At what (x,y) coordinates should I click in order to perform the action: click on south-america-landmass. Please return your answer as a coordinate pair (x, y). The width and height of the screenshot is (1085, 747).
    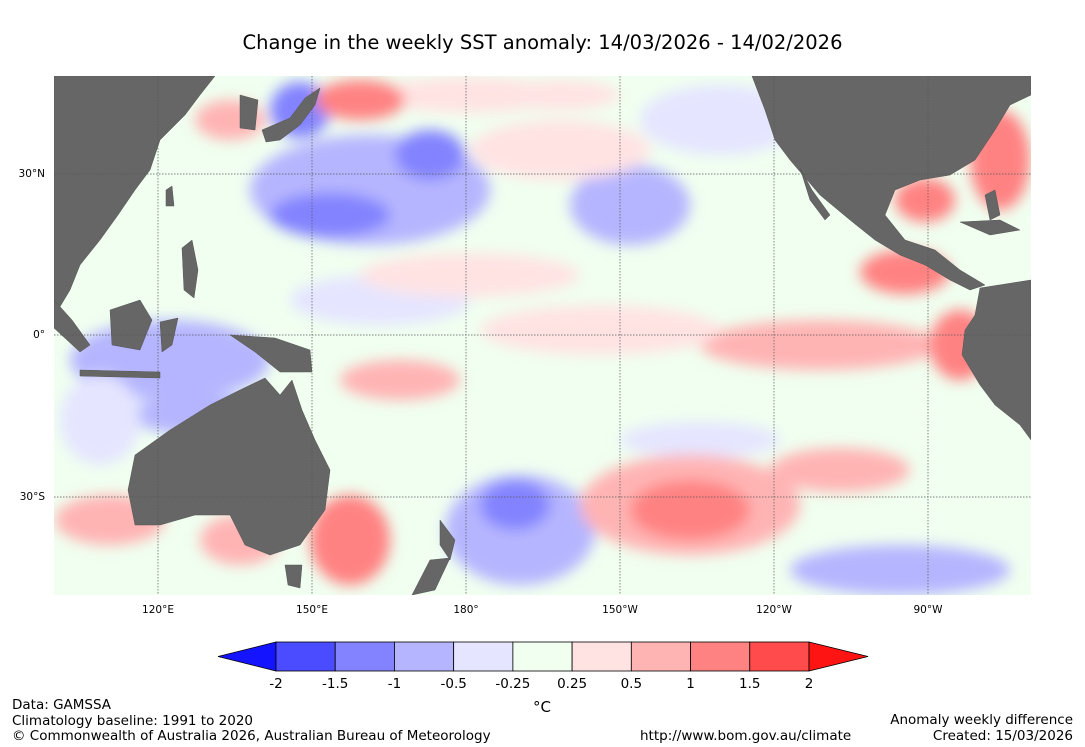
    Looking at the image, I should click on (996, 360).